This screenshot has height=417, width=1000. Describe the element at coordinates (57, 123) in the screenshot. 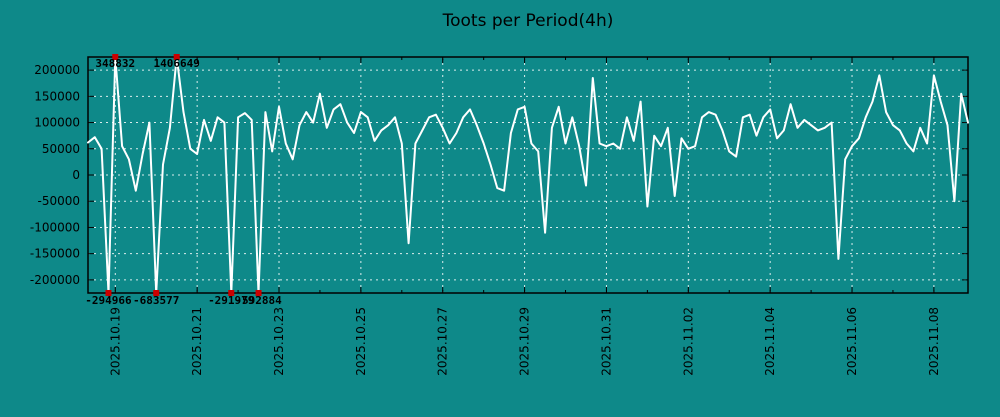

I see `y-tick-label: 100000` at that location.